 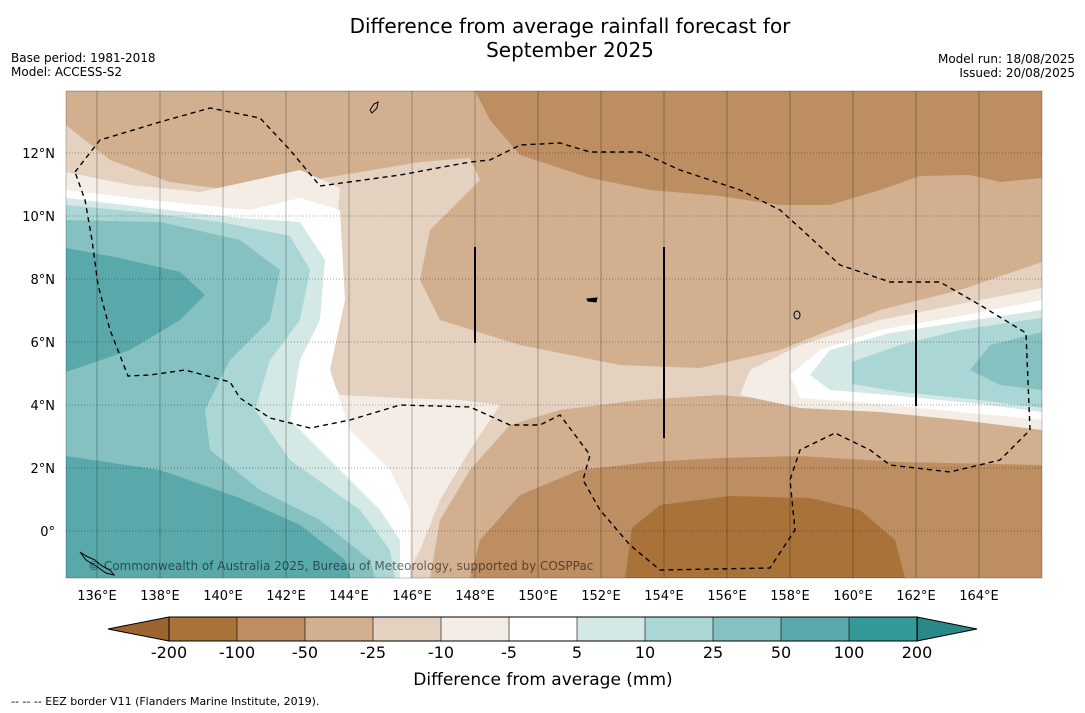 I want to click on lon-tick: 162°E, so click(x=916, y=596).